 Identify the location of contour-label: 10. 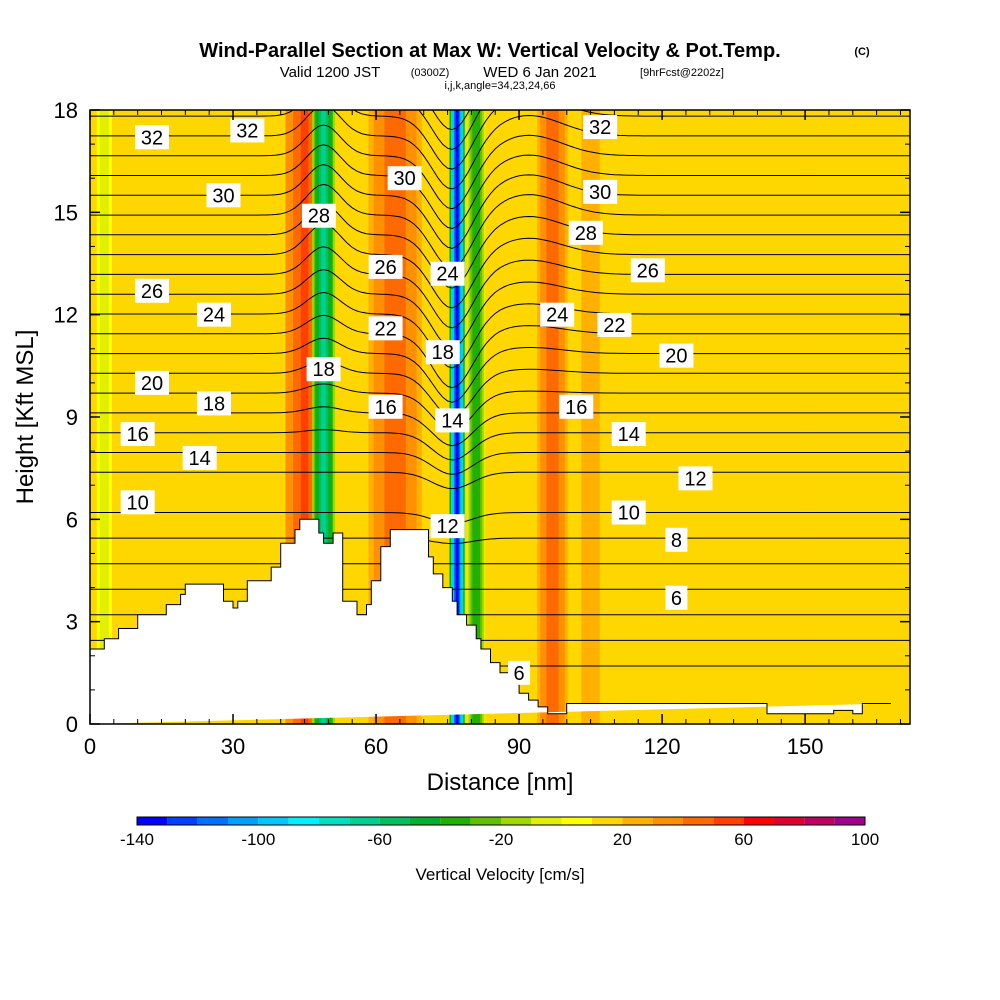
(137, 502).